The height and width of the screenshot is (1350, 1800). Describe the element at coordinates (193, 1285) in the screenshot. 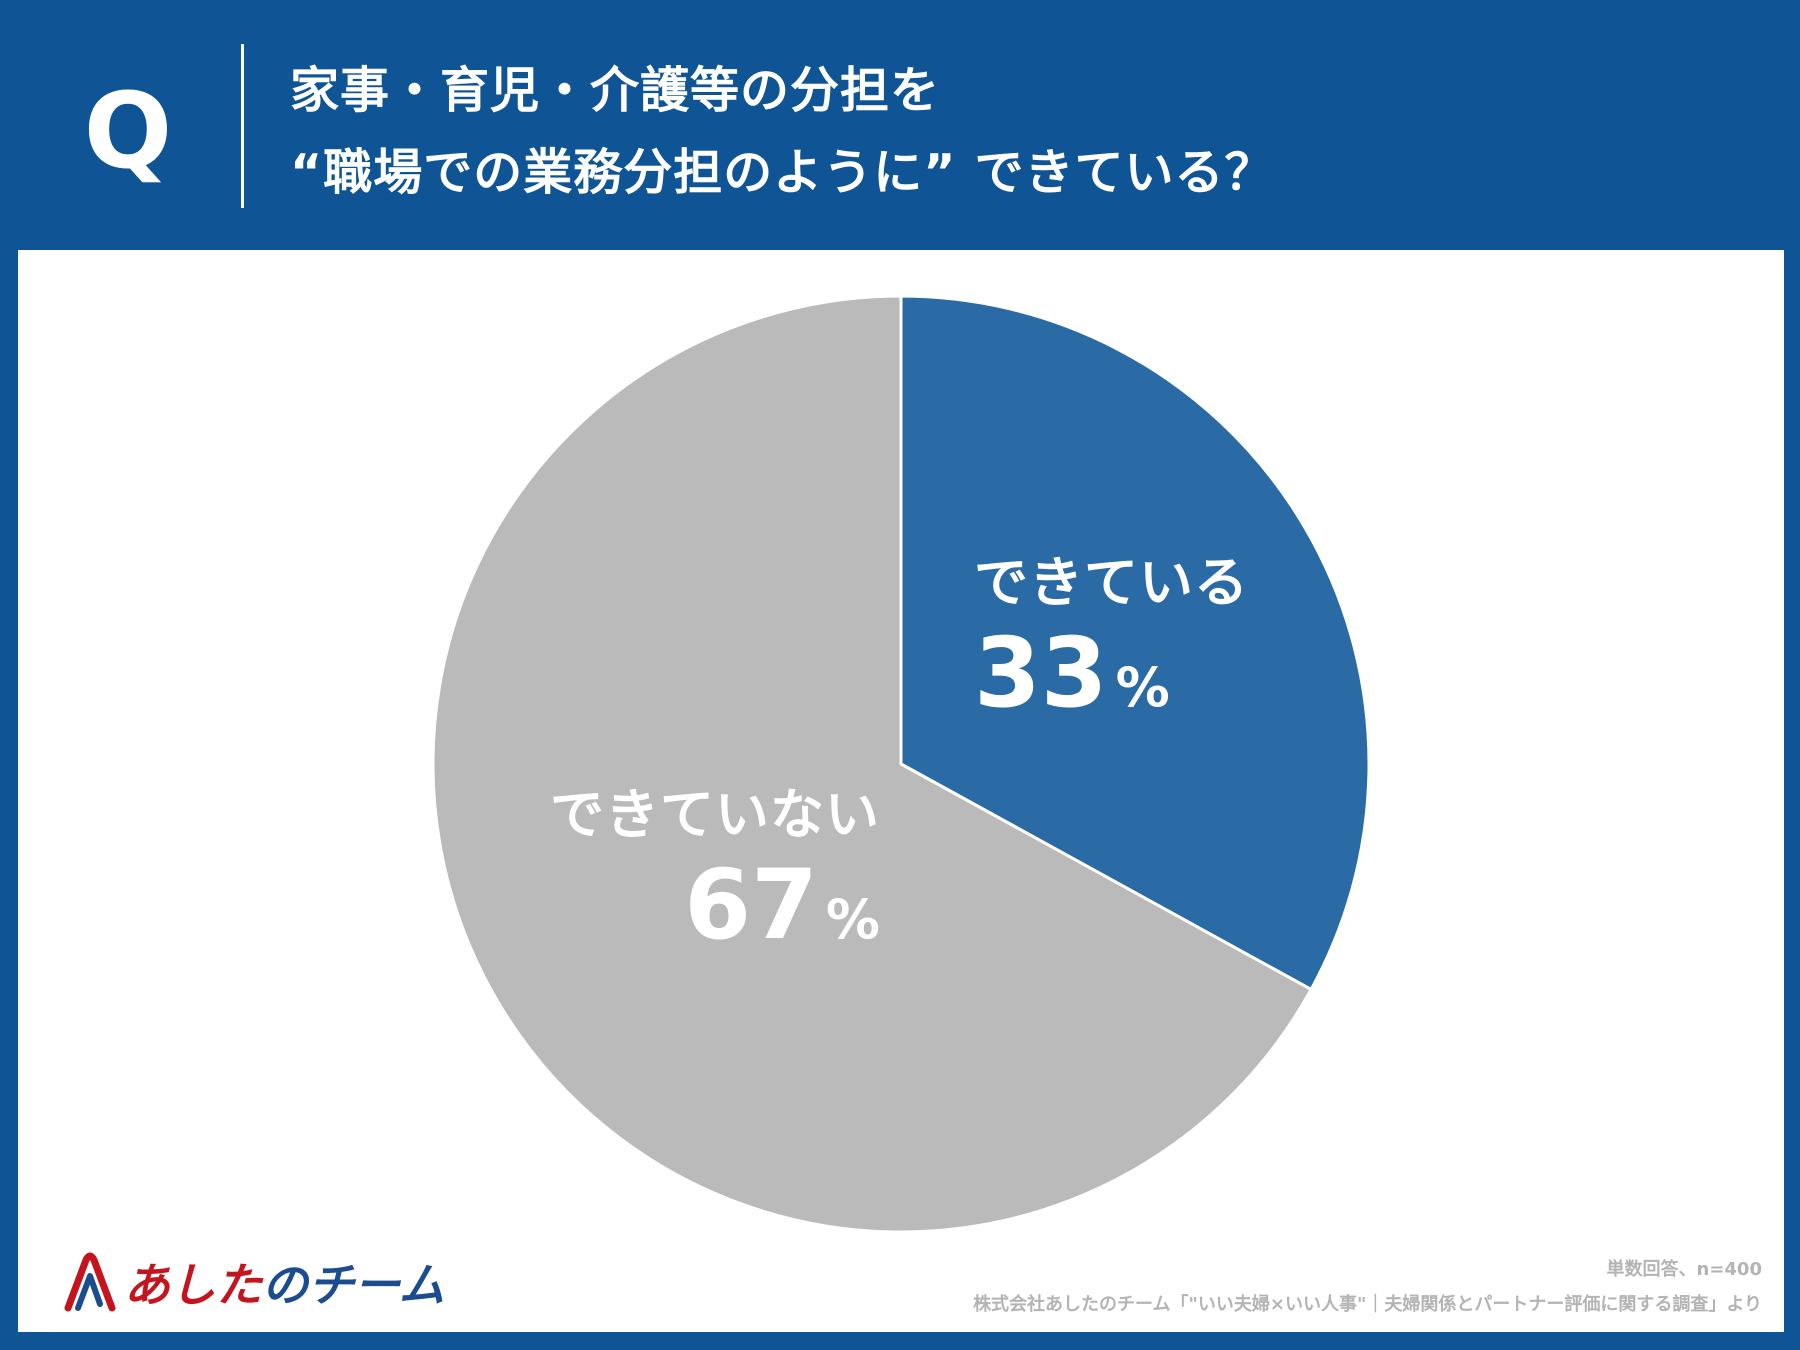

I see `logo-text-part1: あした` at that location.